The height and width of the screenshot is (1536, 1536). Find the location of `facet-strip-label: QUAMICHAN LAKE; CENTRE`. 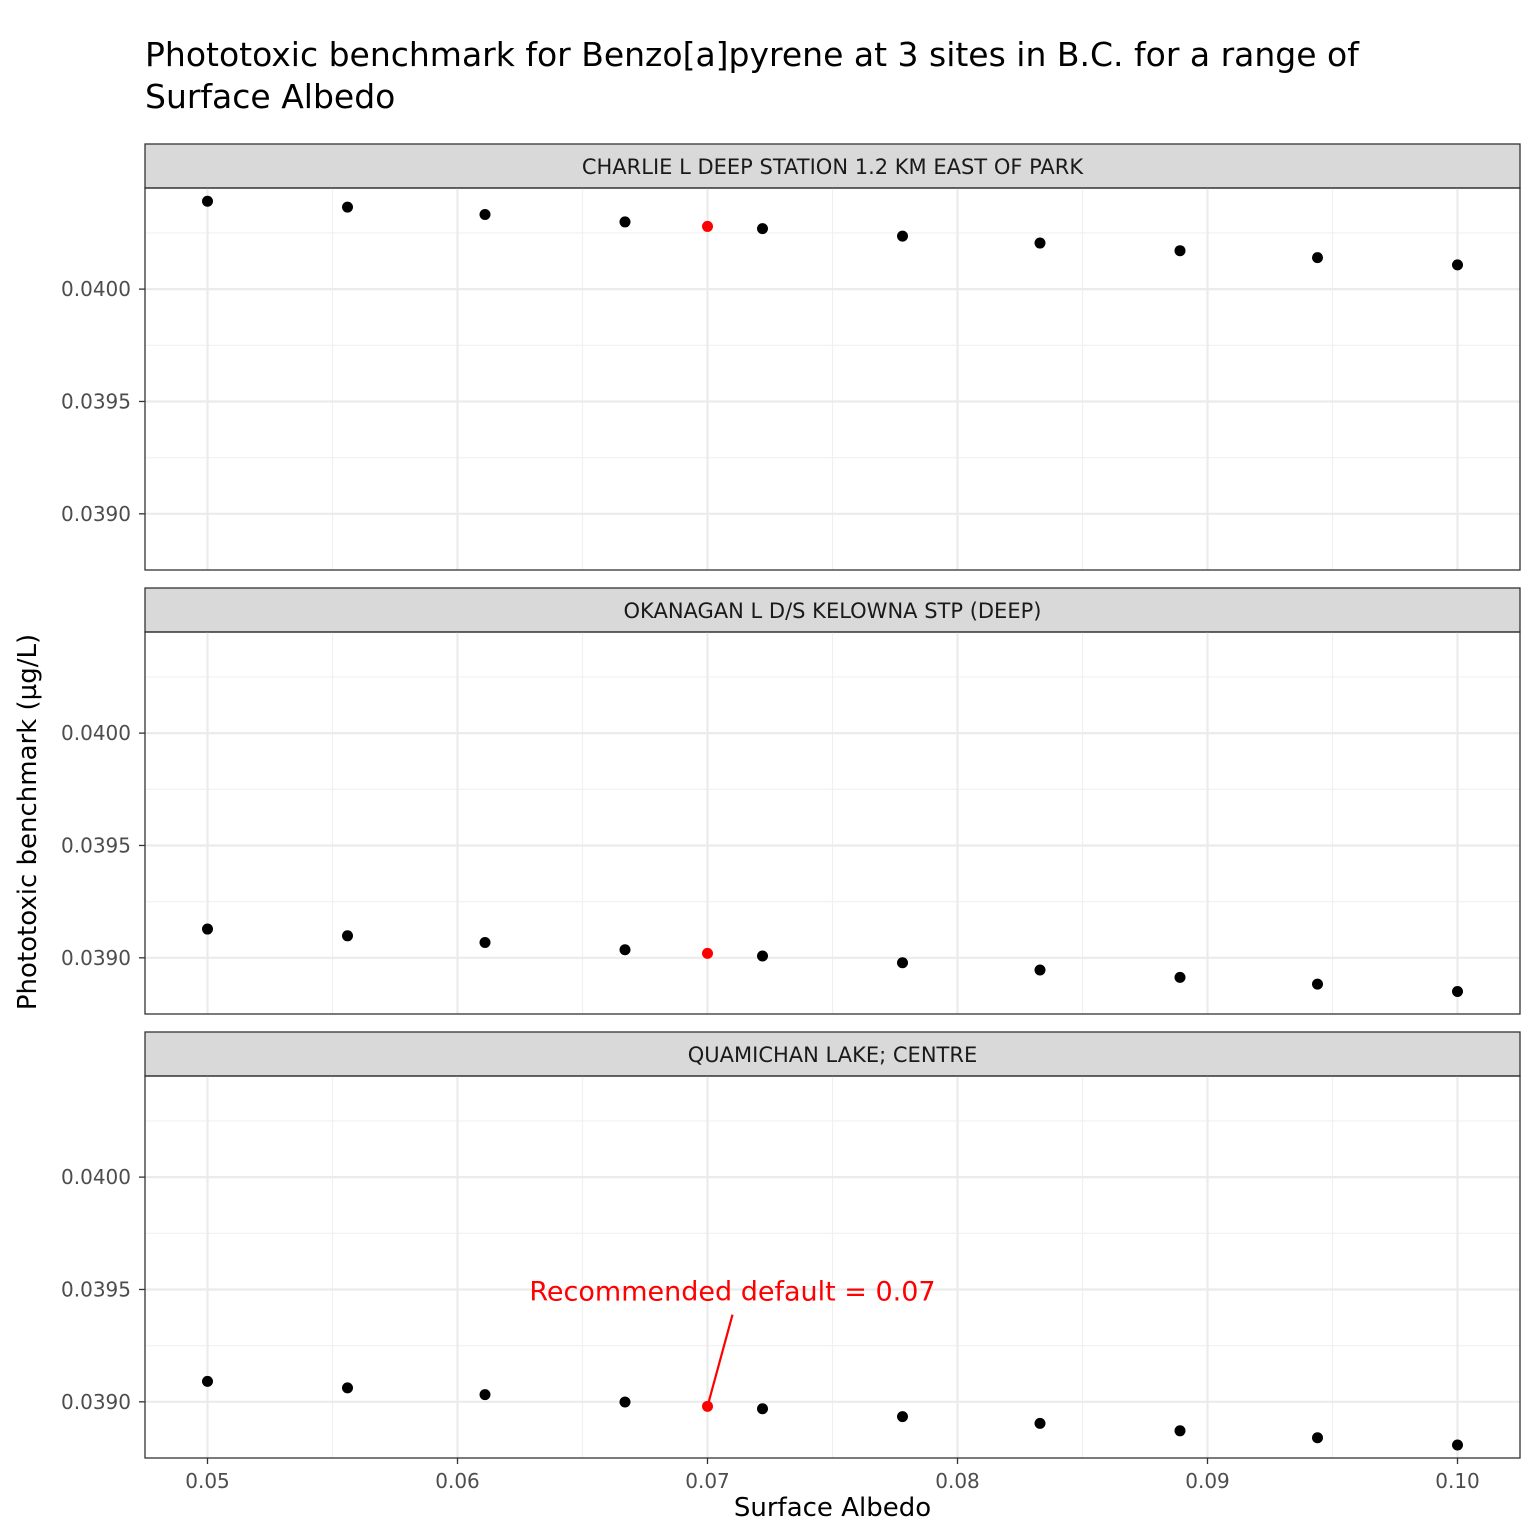

facet-strip-label: QUAMICHAN LAKE; CENTRE is located at coordinates (832, 1055).